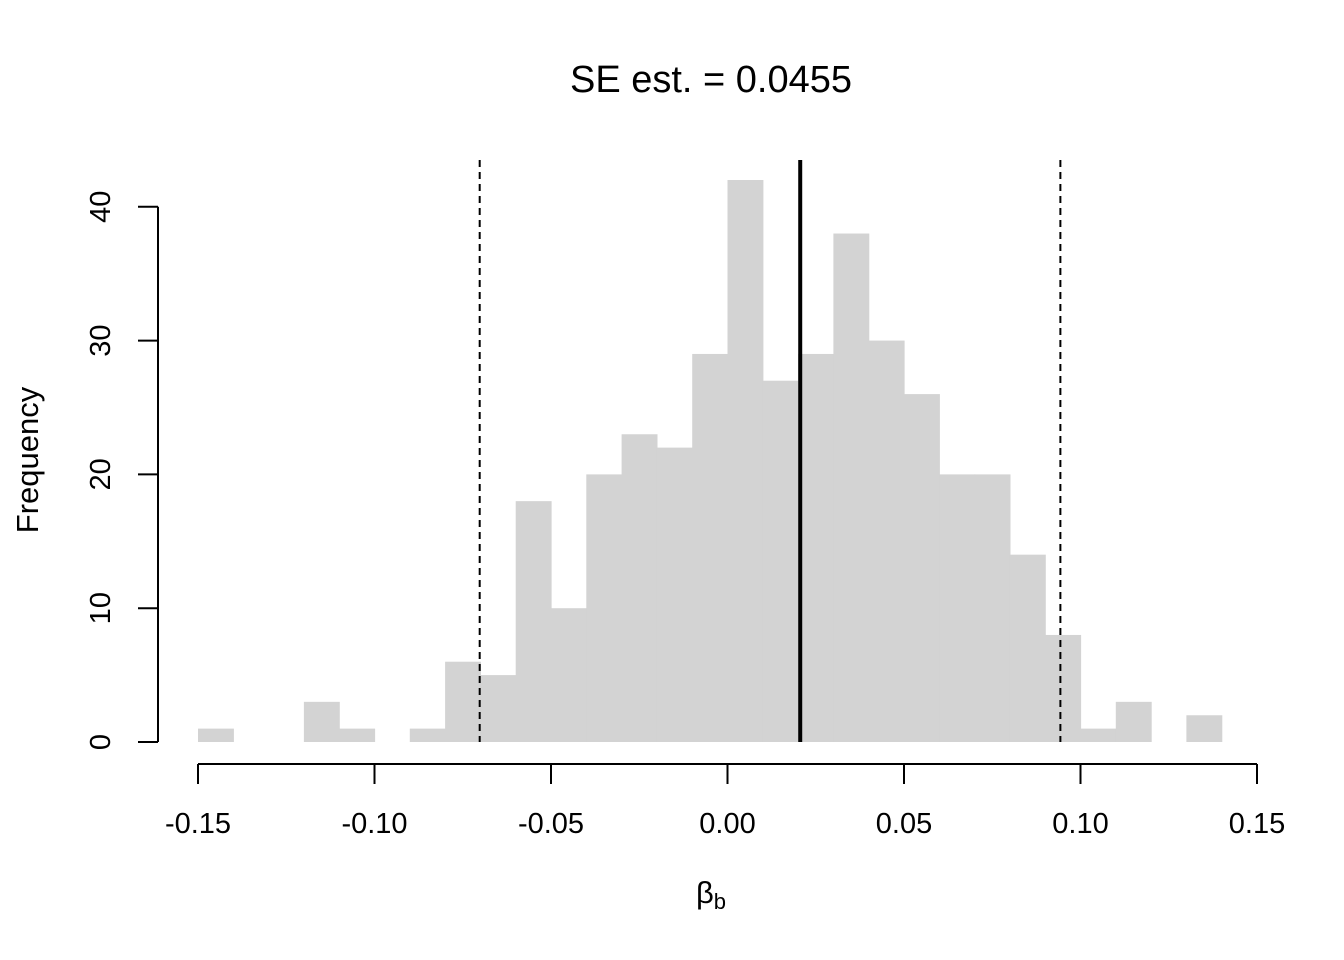  What do you see at coordinates (1080, 824) in the screenshot?
I see `x-tick-label: 0.10` at bounding box center [1080, 824].